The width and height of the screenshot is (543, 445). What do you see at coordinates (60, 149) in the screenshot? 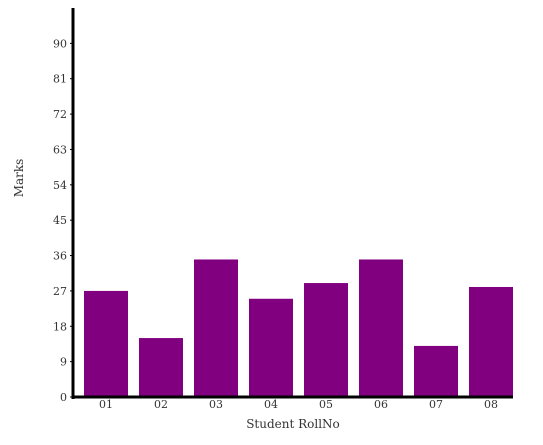
I see `y-tick-label: 63` at bounding box center [60, 149].